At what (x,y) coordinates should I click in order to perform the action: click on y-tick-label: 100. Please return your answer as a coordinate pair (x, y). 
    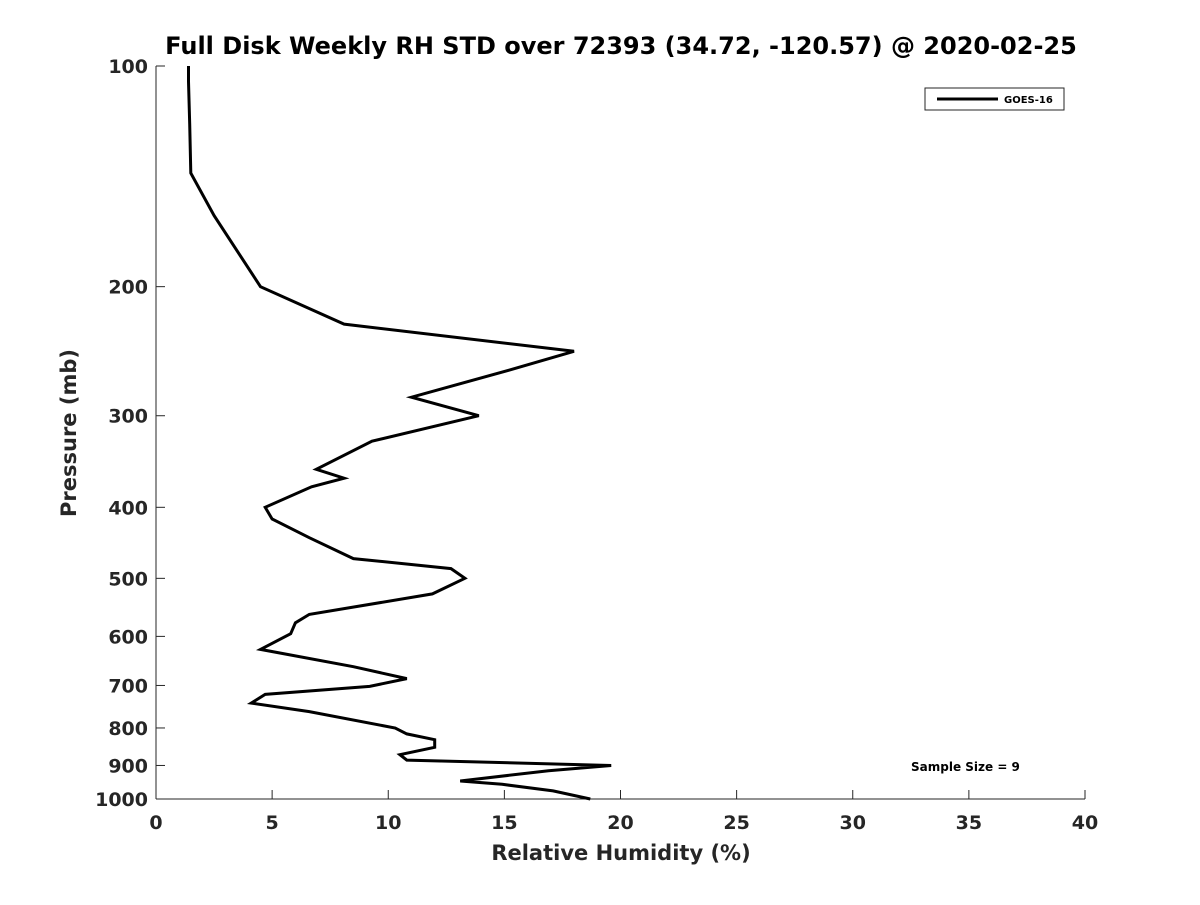
    Looking at the image, I should click on (128, 67).